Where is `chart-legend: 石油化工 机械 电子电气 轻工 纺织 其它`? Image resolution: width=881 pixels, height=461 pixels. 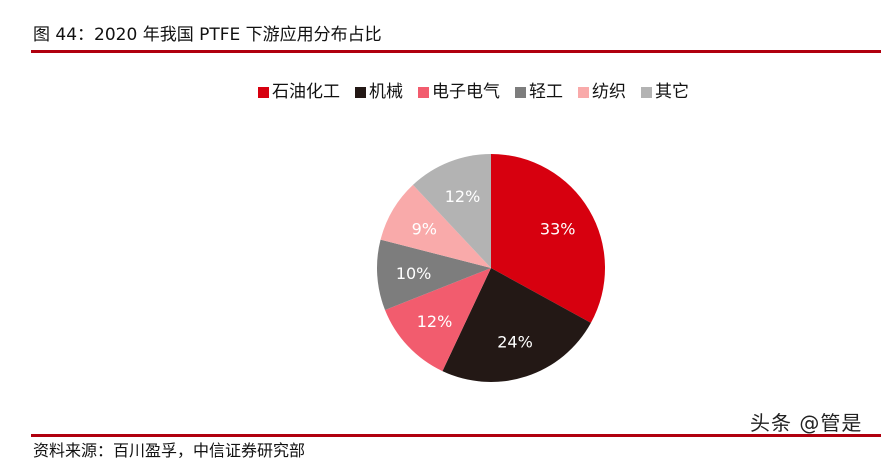
chart-legend: 石油化工 机械 电子电气 轻工 纺织 其它 is located at coordinates (473, 92).